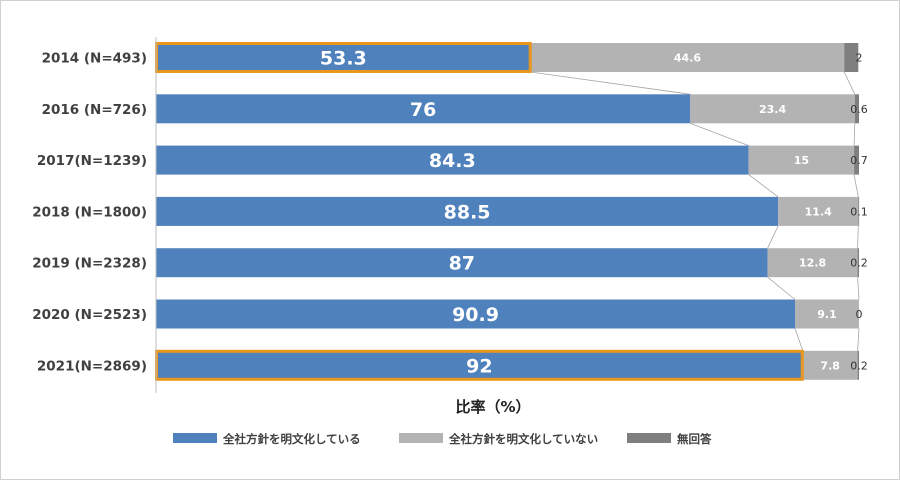 The height and width of the screenshot is (481, 900). I want to click on data-label: 44.6, so click(687, 58).